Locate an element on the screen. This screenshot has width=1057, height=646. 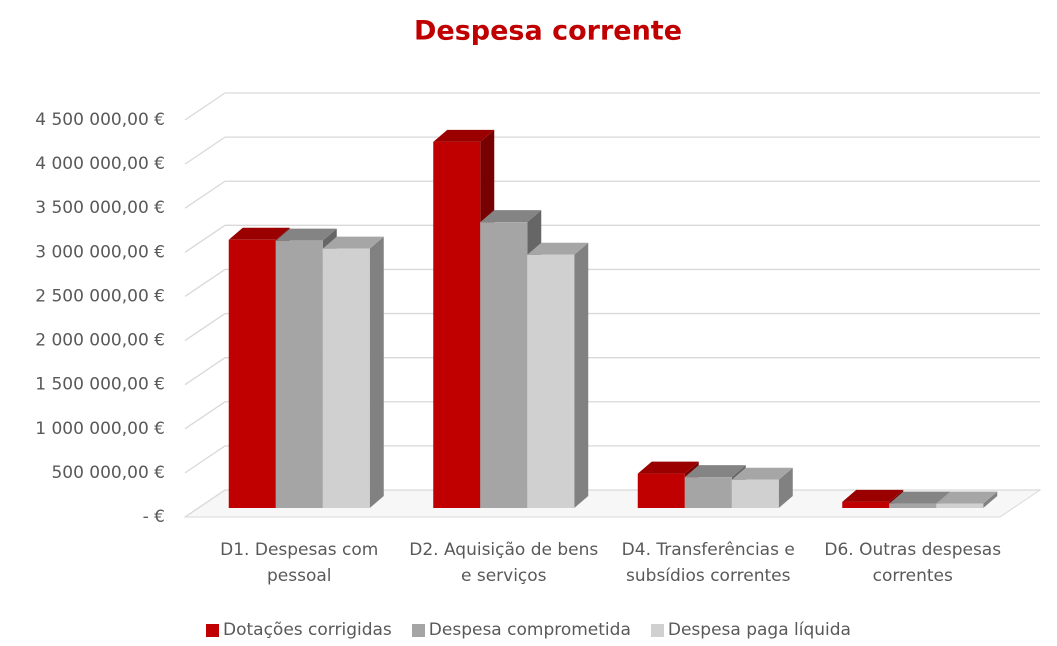
y-tick-label: - € is located at coordinates (154, 517).